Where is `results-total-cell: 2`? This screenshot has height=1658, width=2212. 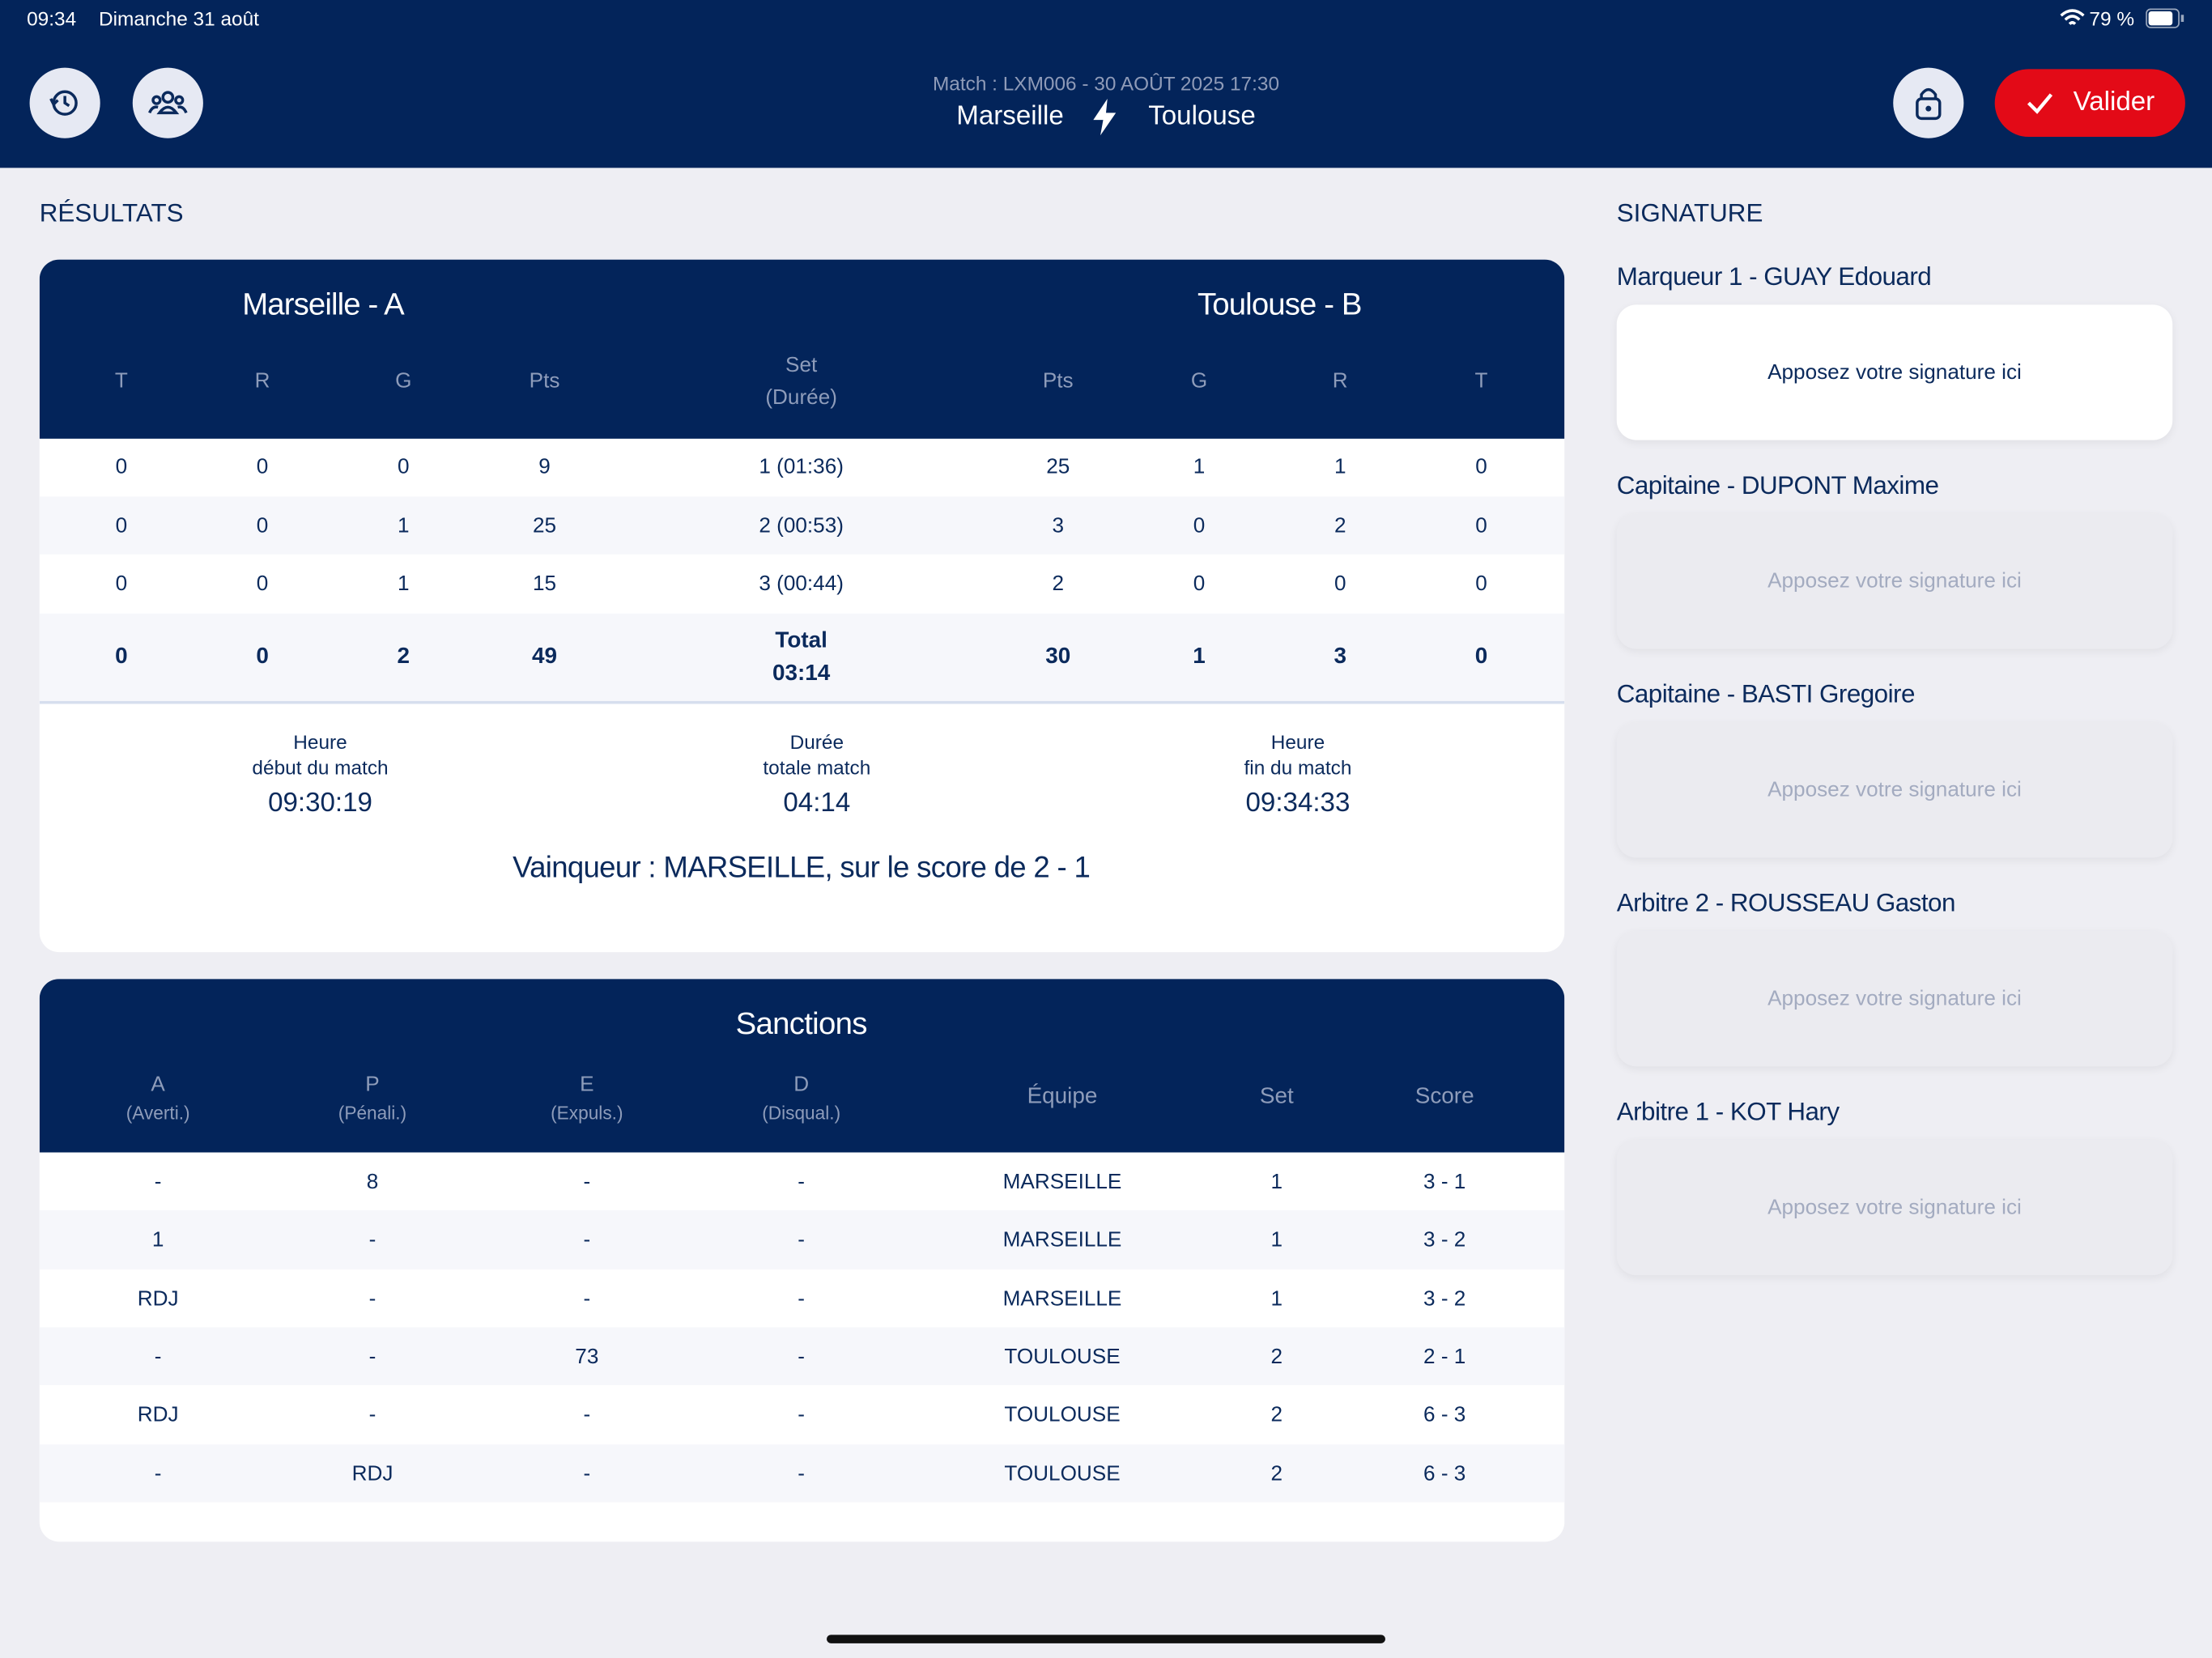 results-total-cell: 2 is located at coordinates (404, 656).